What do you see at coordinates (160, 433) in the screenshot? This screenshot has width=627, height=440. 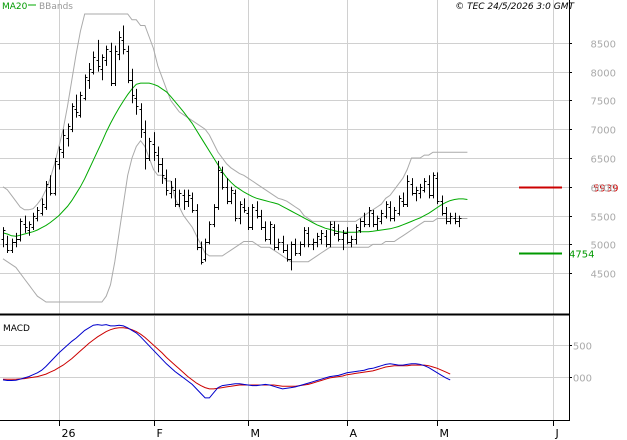 I see `time-axis-label: F` at bounding box center [160, 433].